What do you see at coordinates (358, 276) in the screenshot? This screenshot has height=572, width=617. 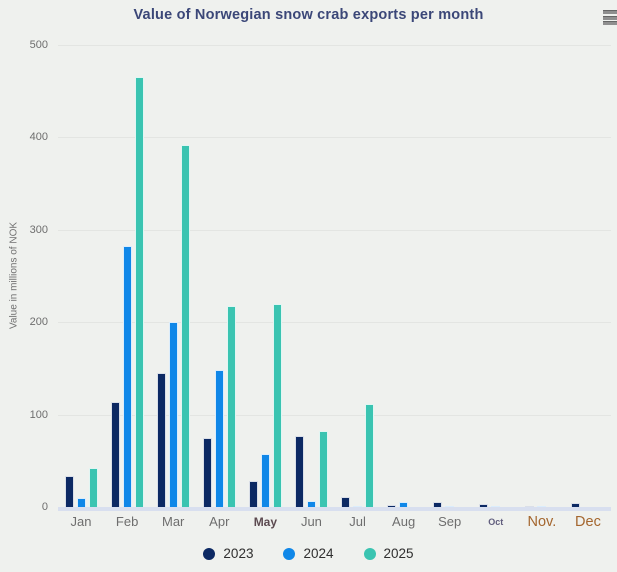 I see `month-group-jul` at bounding box center [358, 276].